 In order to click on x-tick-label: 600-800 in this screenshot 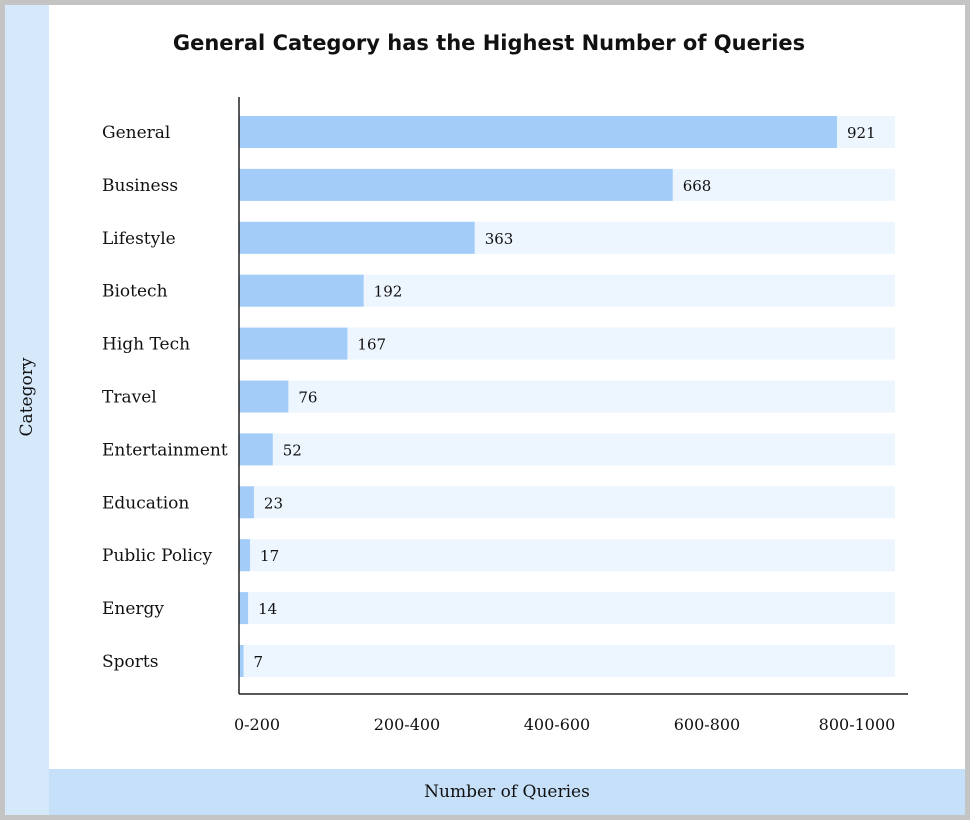, I will do `click(707, 724)`.